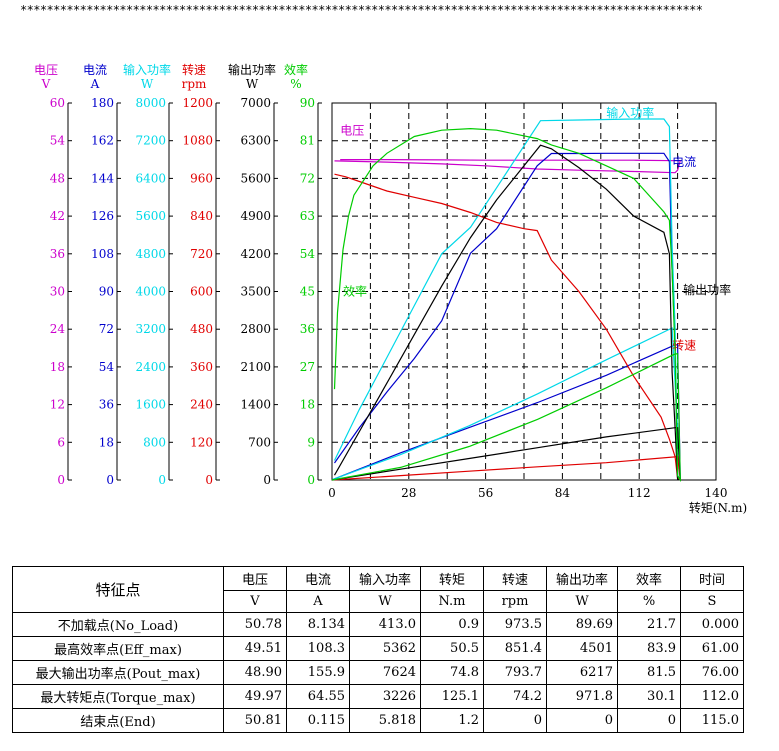 Image resolution: width=779 pixels, height=751 pixels. Describe the element at coordinates (582, 672) in the screenshot. I see `cell-pout: 6217` at that location.